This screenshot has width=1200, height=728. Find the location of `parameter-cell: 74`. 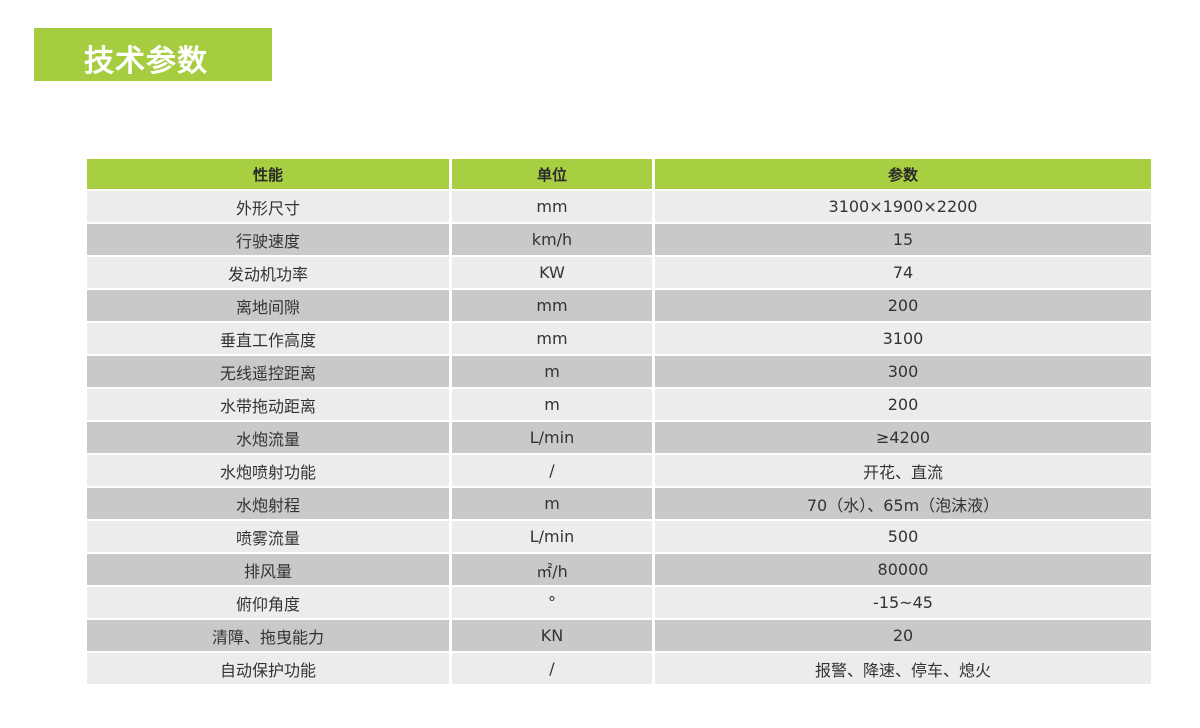

parameter-cell: 74 is located at coordinates (903, 272).